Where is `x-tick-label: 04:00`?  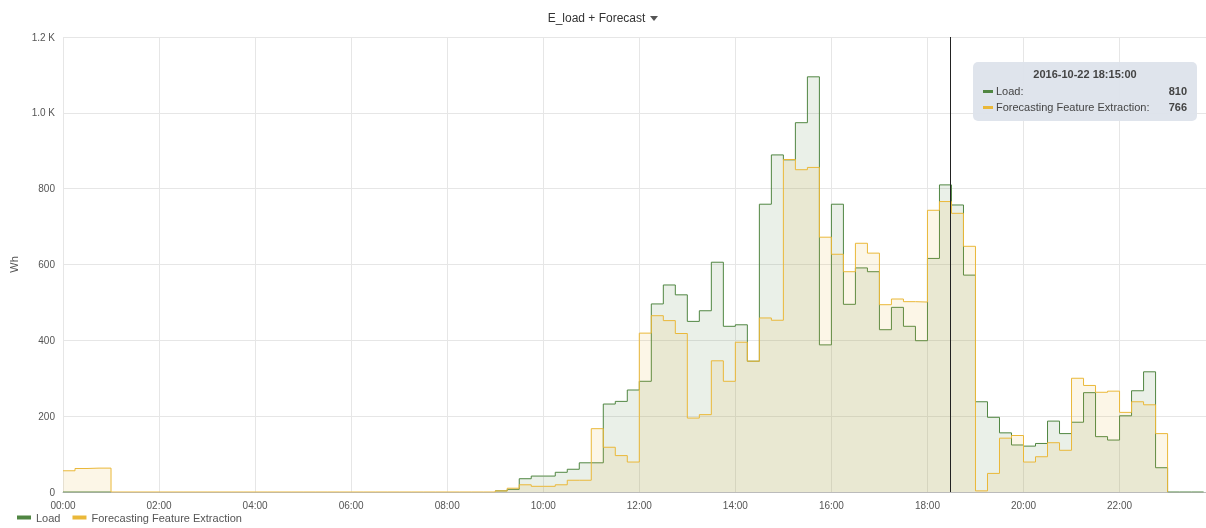
x-tick-label: 04:00 is located at coordinates (255, 505).